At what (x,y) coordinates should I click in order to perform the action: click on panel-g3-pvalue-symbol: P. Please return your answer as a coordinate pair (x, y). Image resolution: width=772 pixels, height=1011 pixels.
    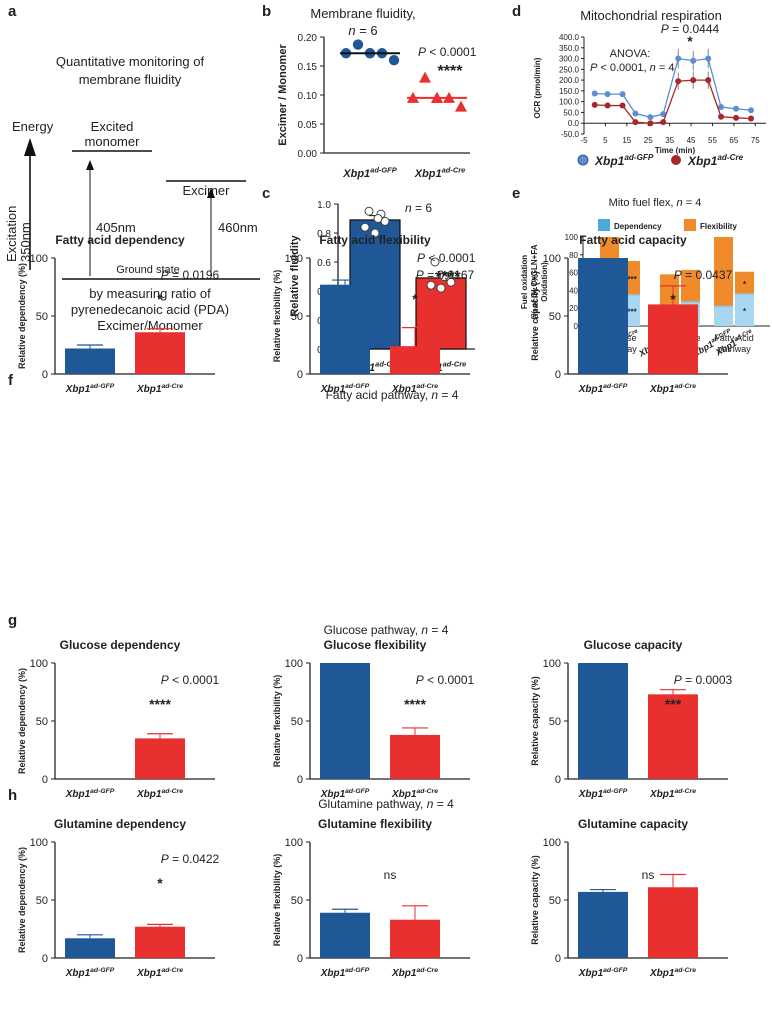
    Looking at the image, I should click on (678, 680).